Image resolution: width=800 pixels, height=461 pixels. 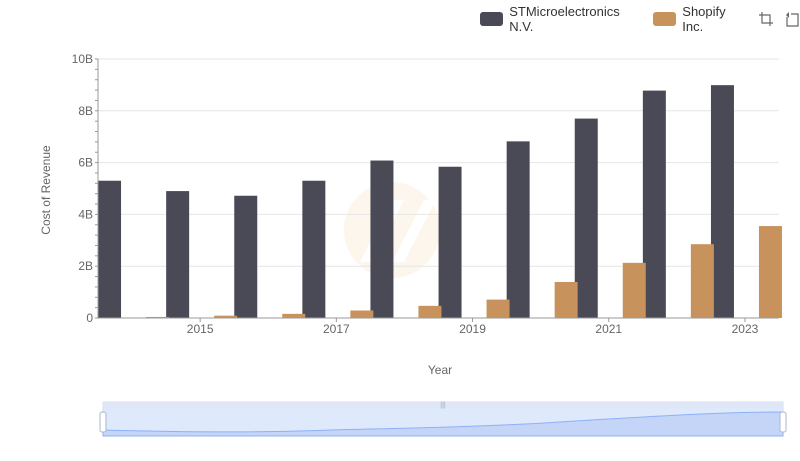 I want to click on bar-stmicroelectronics-2015, so click(x=178, y=254).